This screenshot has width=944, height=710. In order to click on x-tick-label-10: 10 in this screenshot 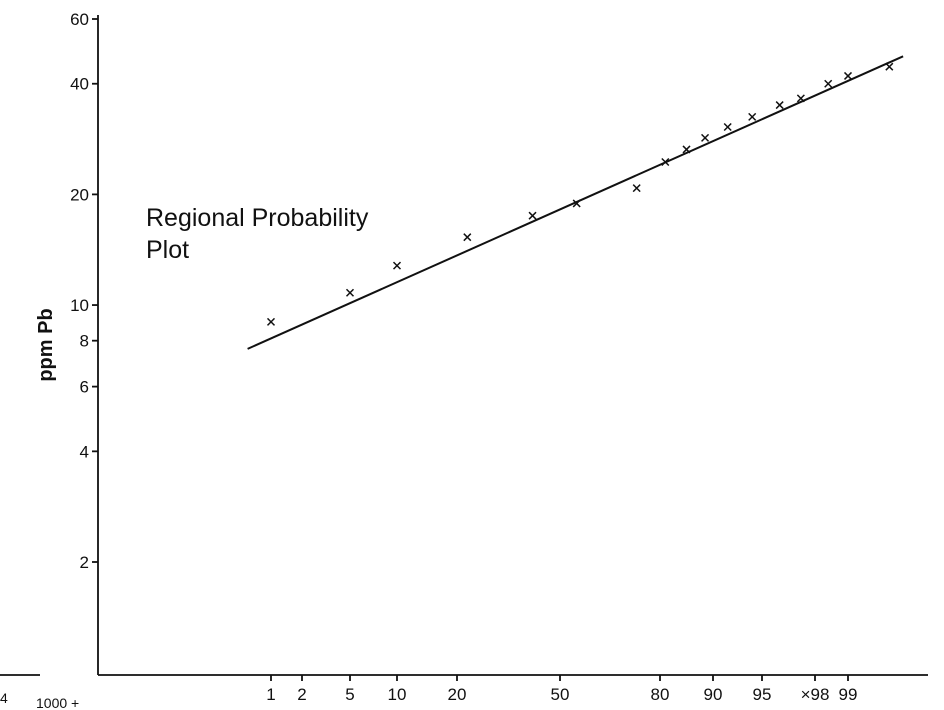, I will do `click(397, 694)`.